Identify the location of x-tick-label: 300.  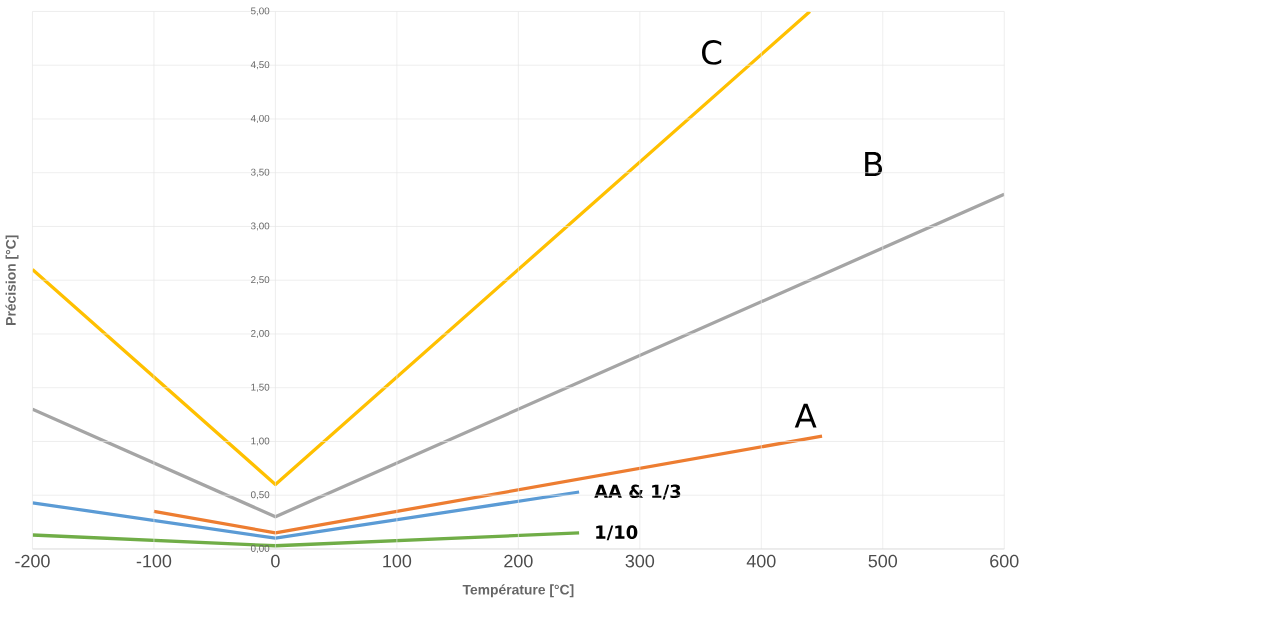
(640, 561).